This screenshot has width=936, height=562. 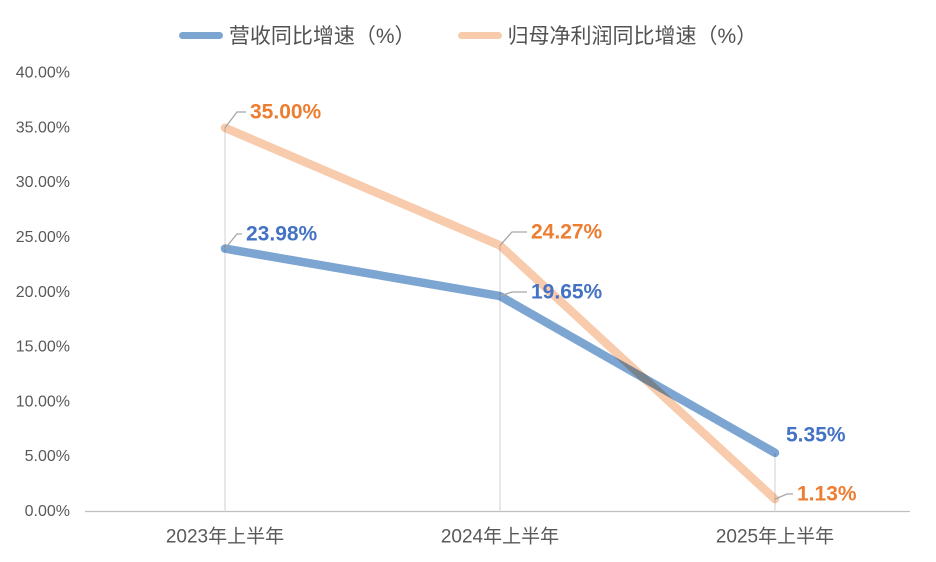 What do you see at coordinates (632, 36) in the screenshot?
I see `legend-label-net-profit-yoy-growth: 归母净利润同比增速（%）` at bounding box center [632, 36].